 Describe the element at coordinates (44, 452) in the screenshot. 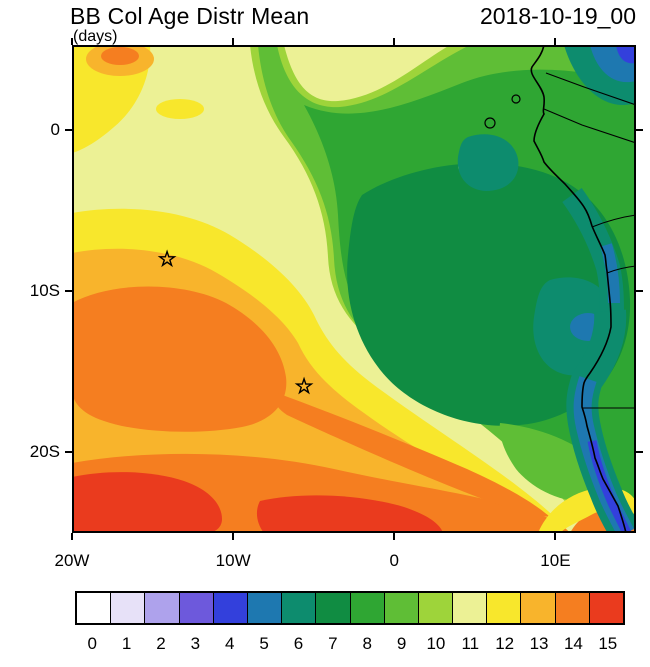

I see `y-axis-tick-label: 20S` at that location.